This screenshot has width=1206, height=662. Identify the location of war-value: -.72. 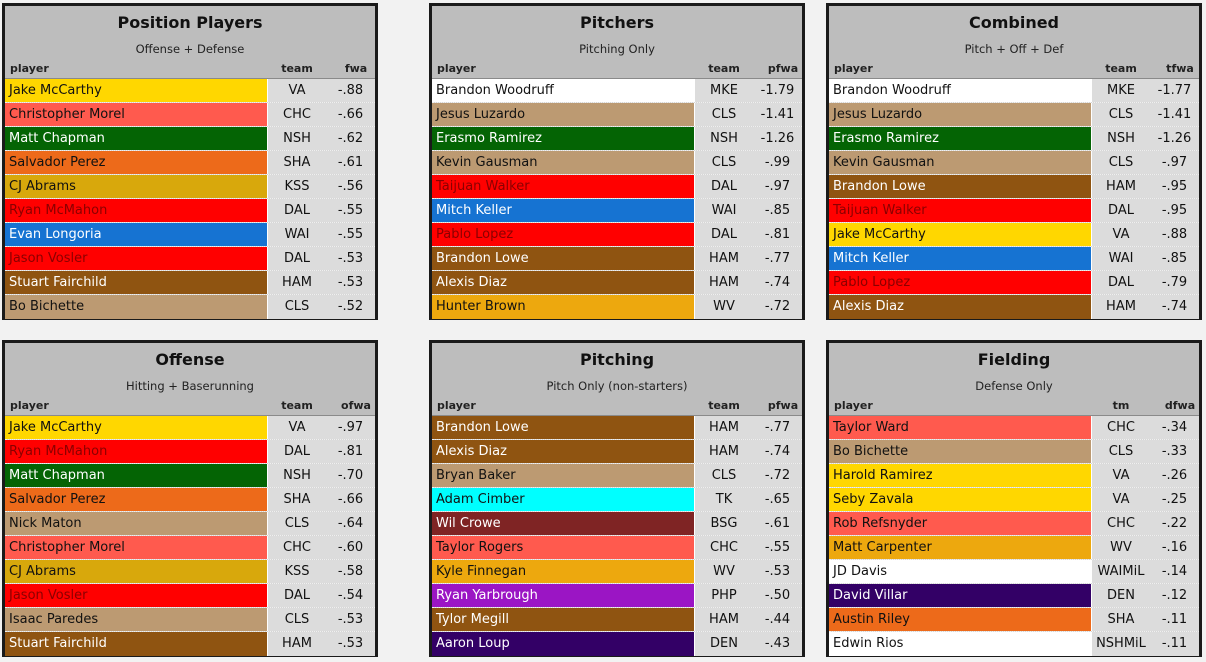
(777, 475).